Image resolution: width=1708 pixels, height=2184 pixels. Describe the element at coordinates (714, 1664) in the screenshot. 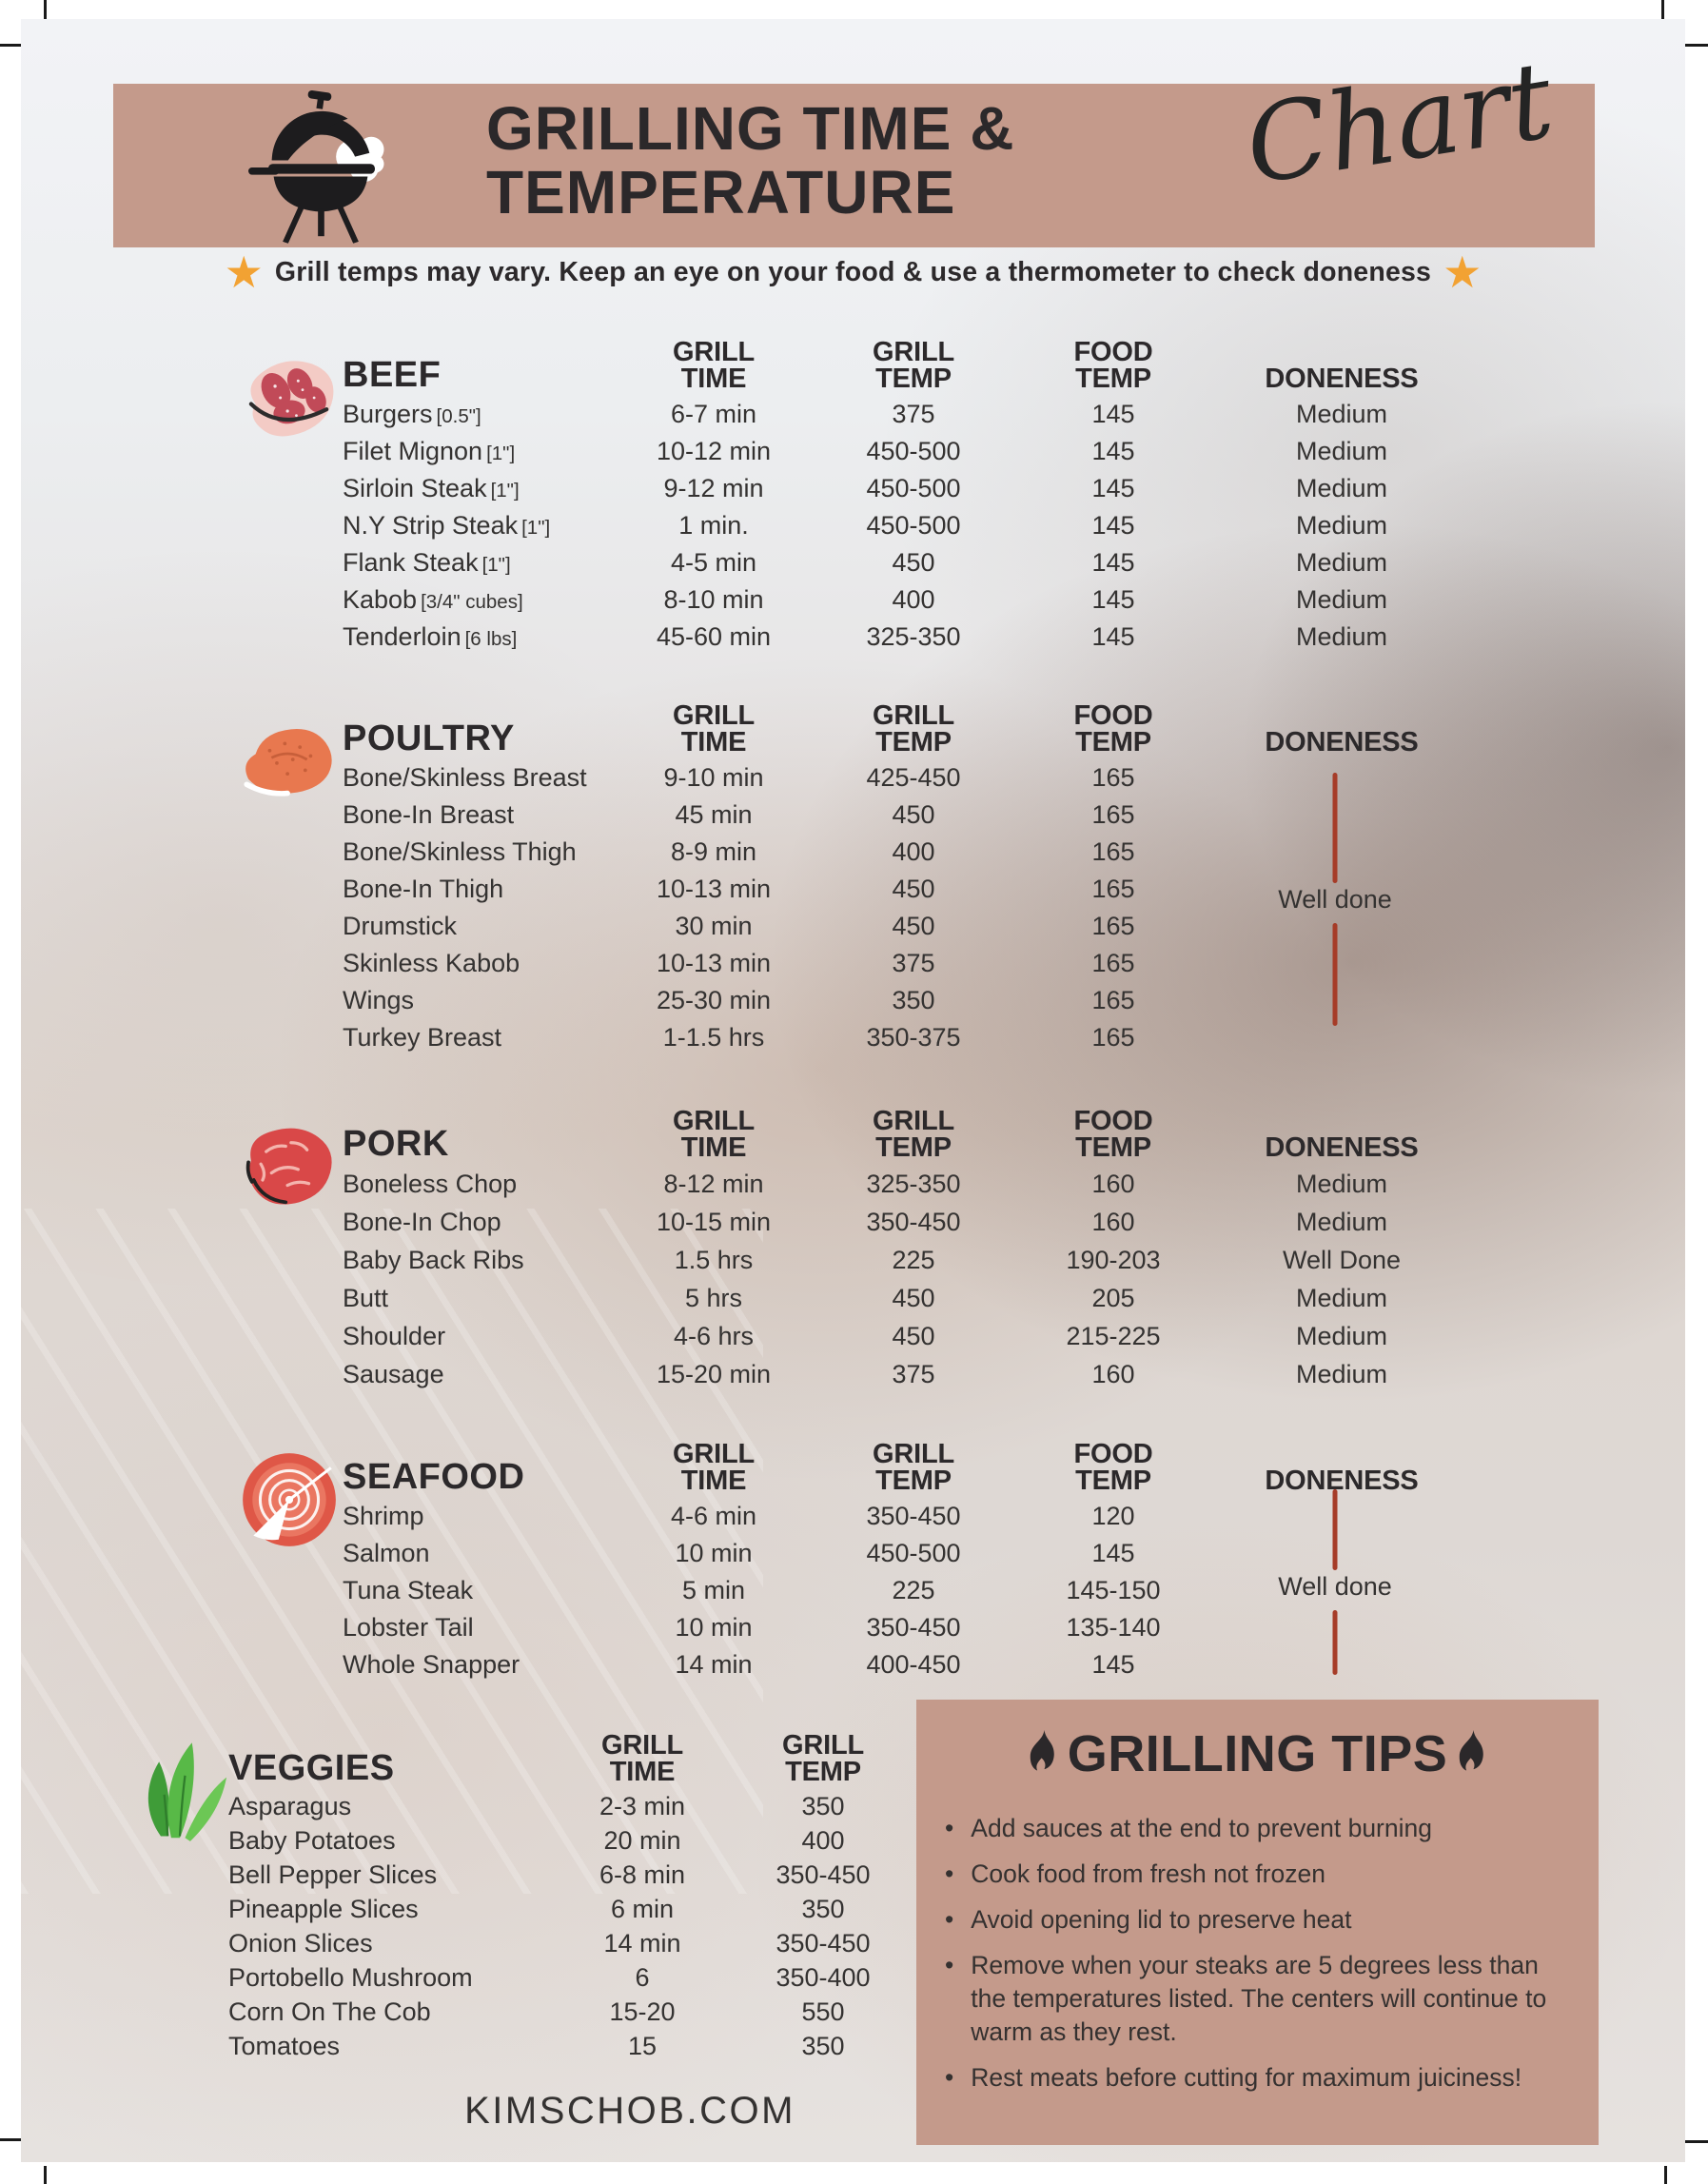

I see `grill-time-value: 14 min` at that location.